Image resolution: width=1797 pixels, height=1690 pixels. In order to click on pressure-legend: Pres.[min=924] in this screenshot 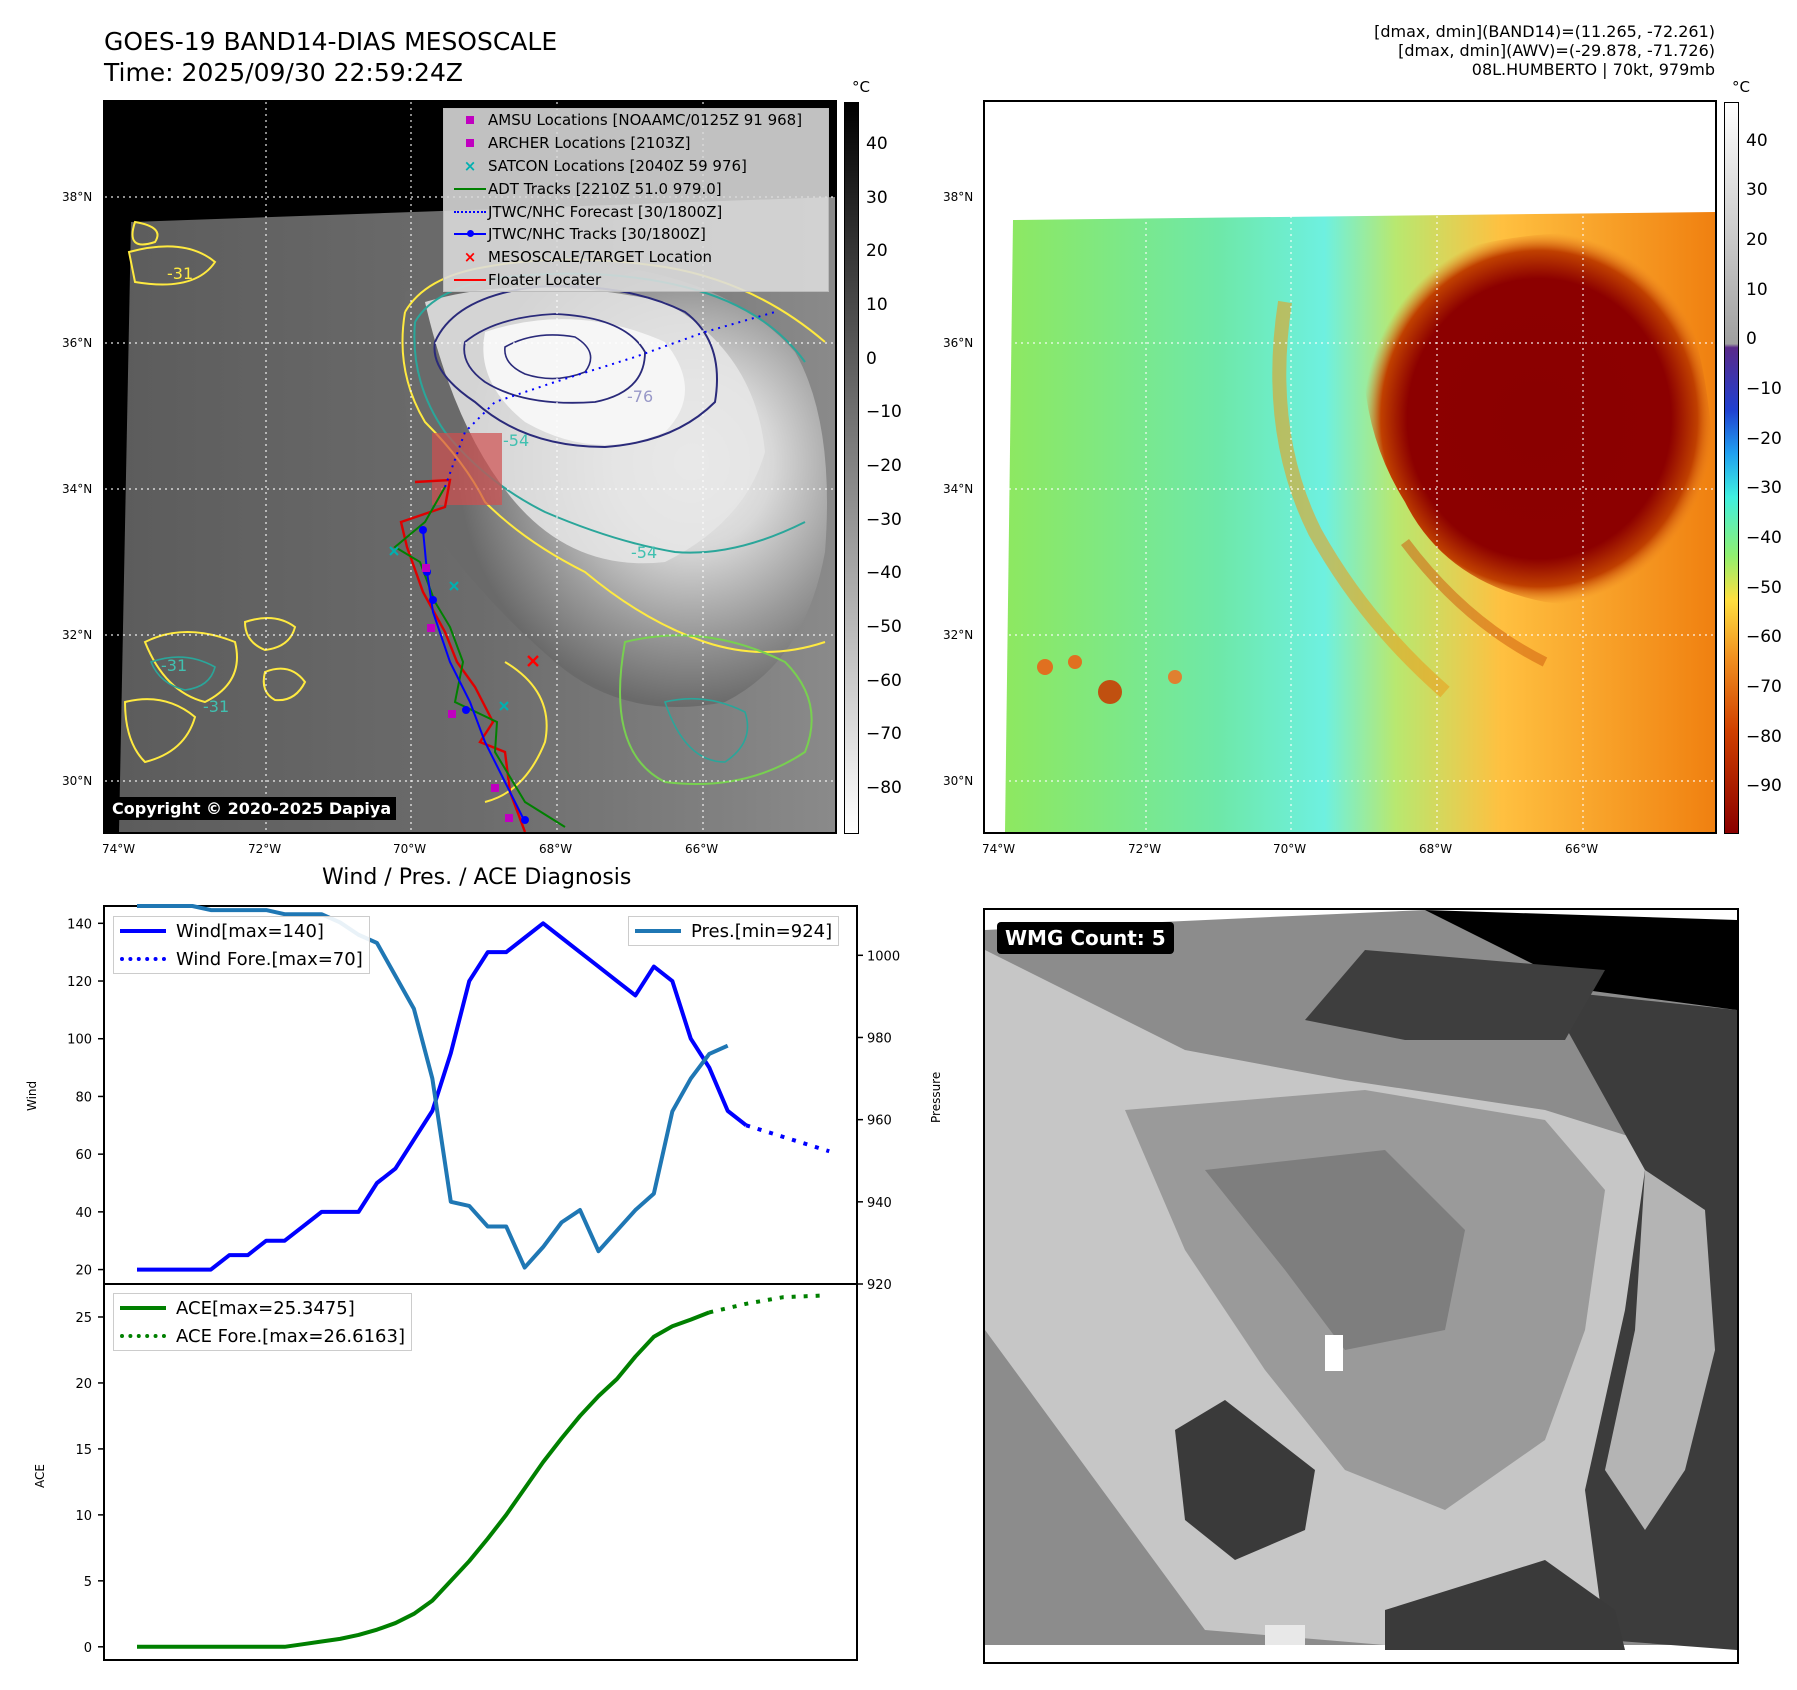, I will do `click(734, 931)`.